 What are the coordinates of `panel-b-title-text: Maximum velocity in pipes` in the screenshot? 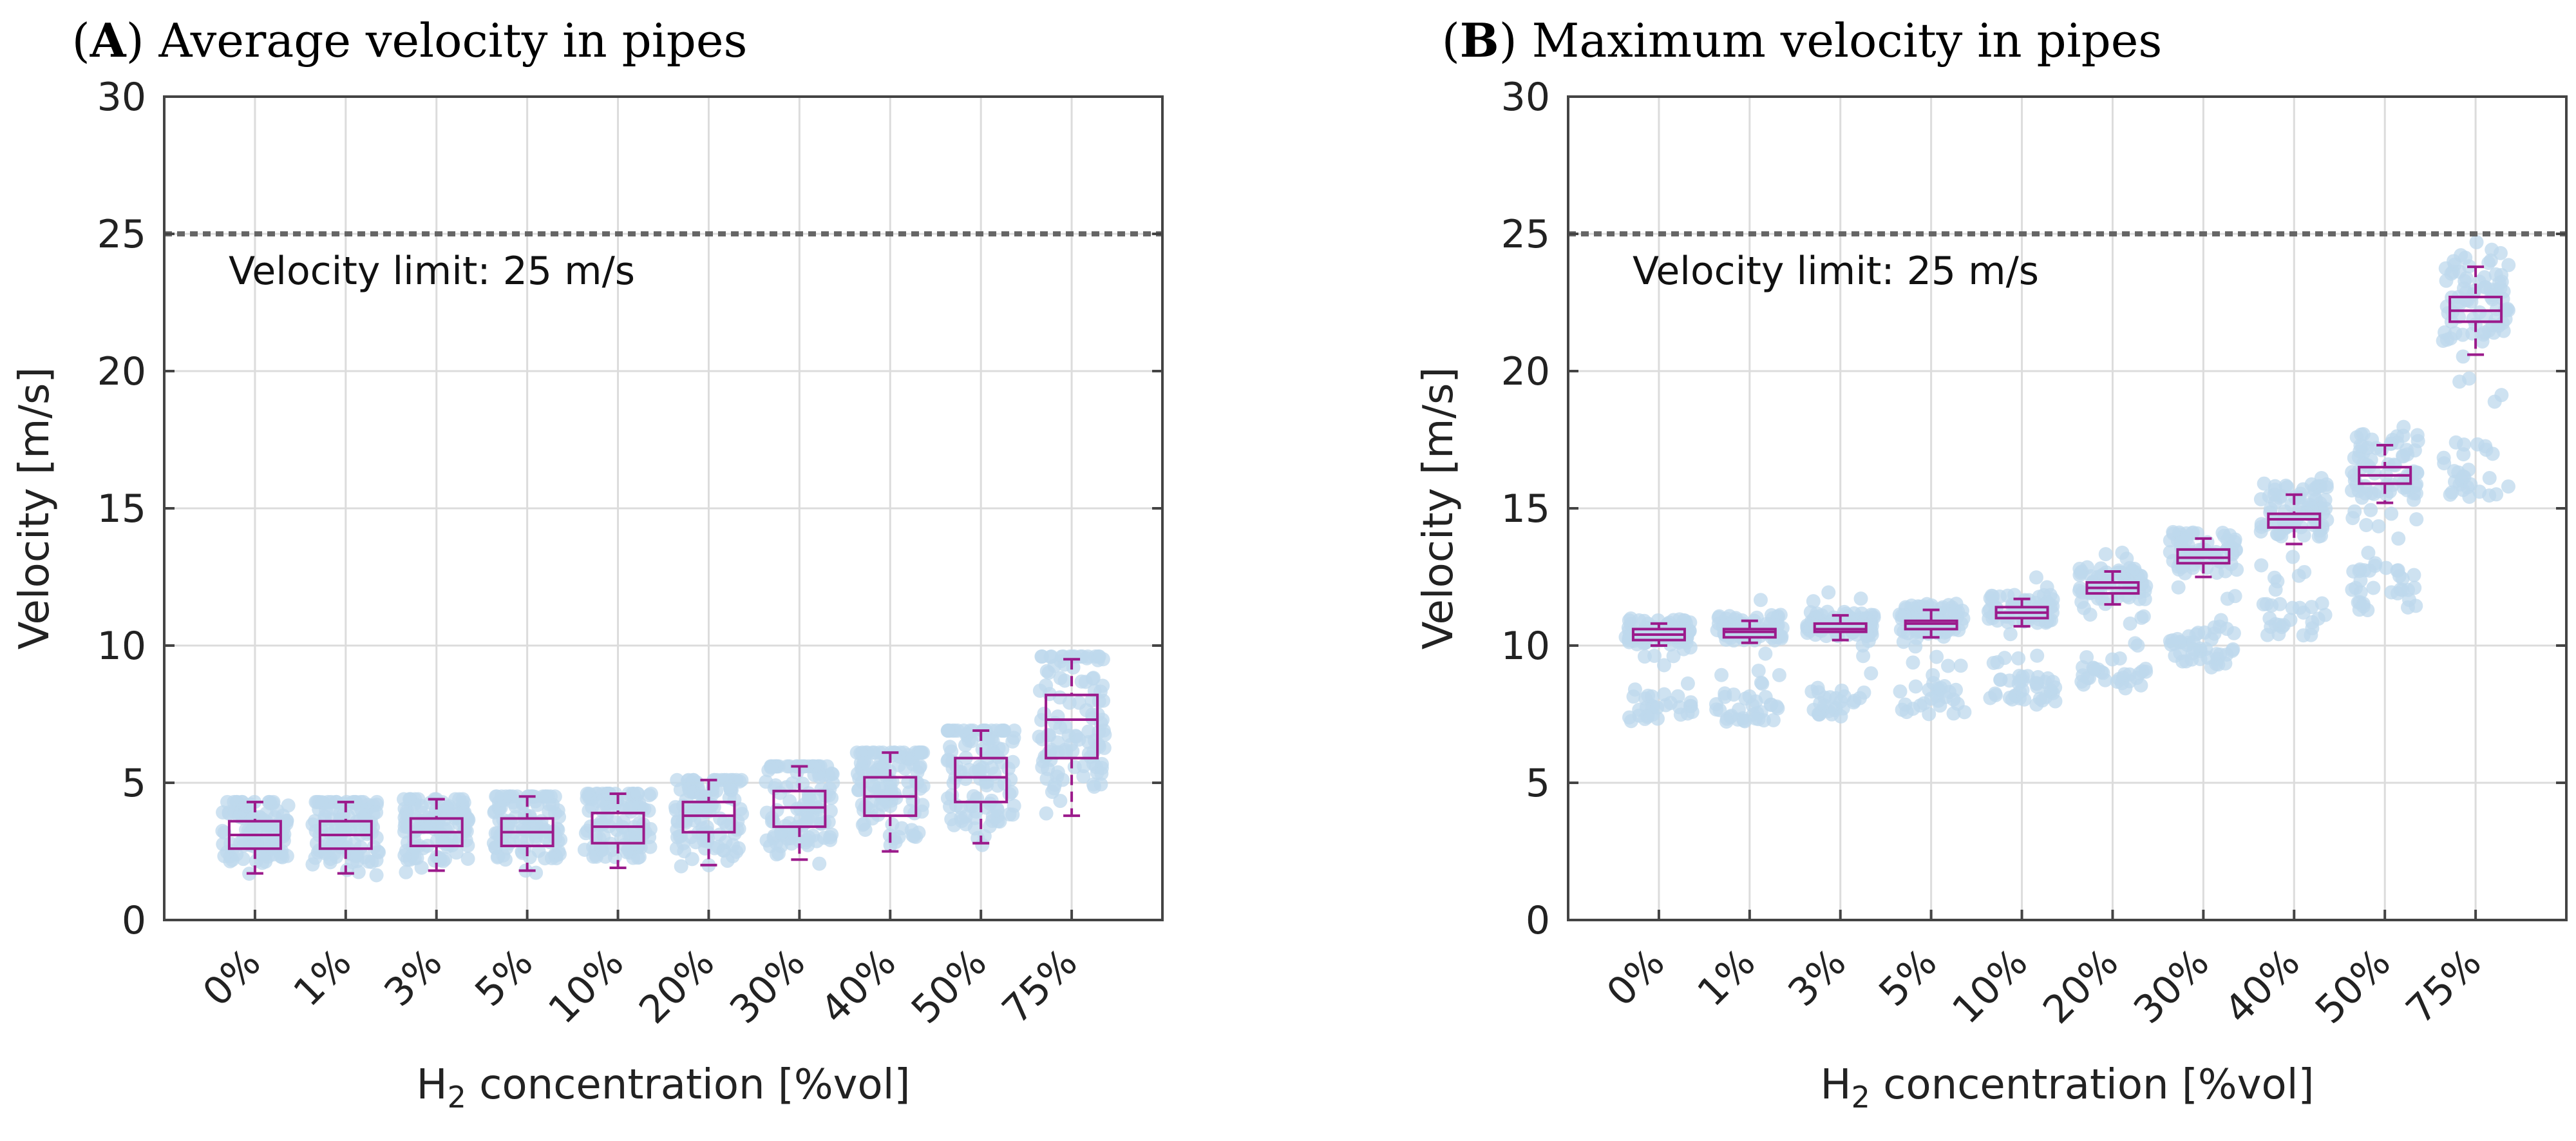 It's located at (1847, 41).